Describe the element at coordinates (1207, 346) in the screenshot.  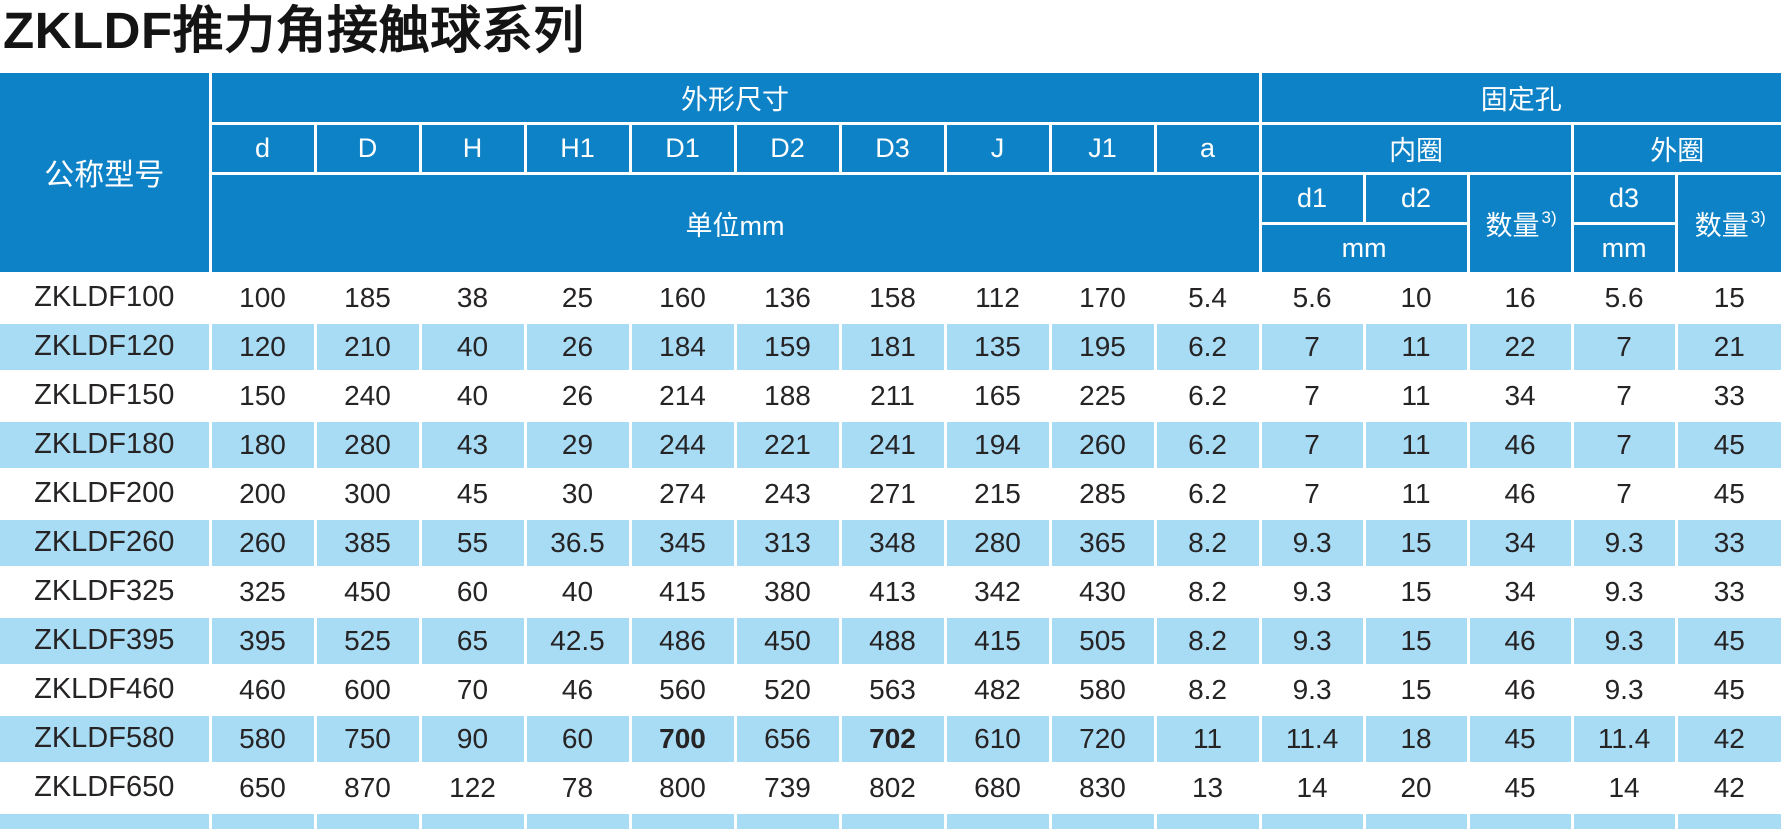
I see `value-cell: 6.2` at that location.